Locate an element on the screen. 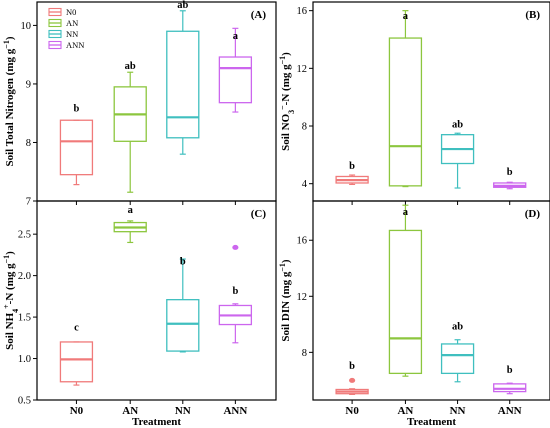 The height and width of the screenshot is (428, 550). y-tick-label: 10 is located at coordinates (26, 26).